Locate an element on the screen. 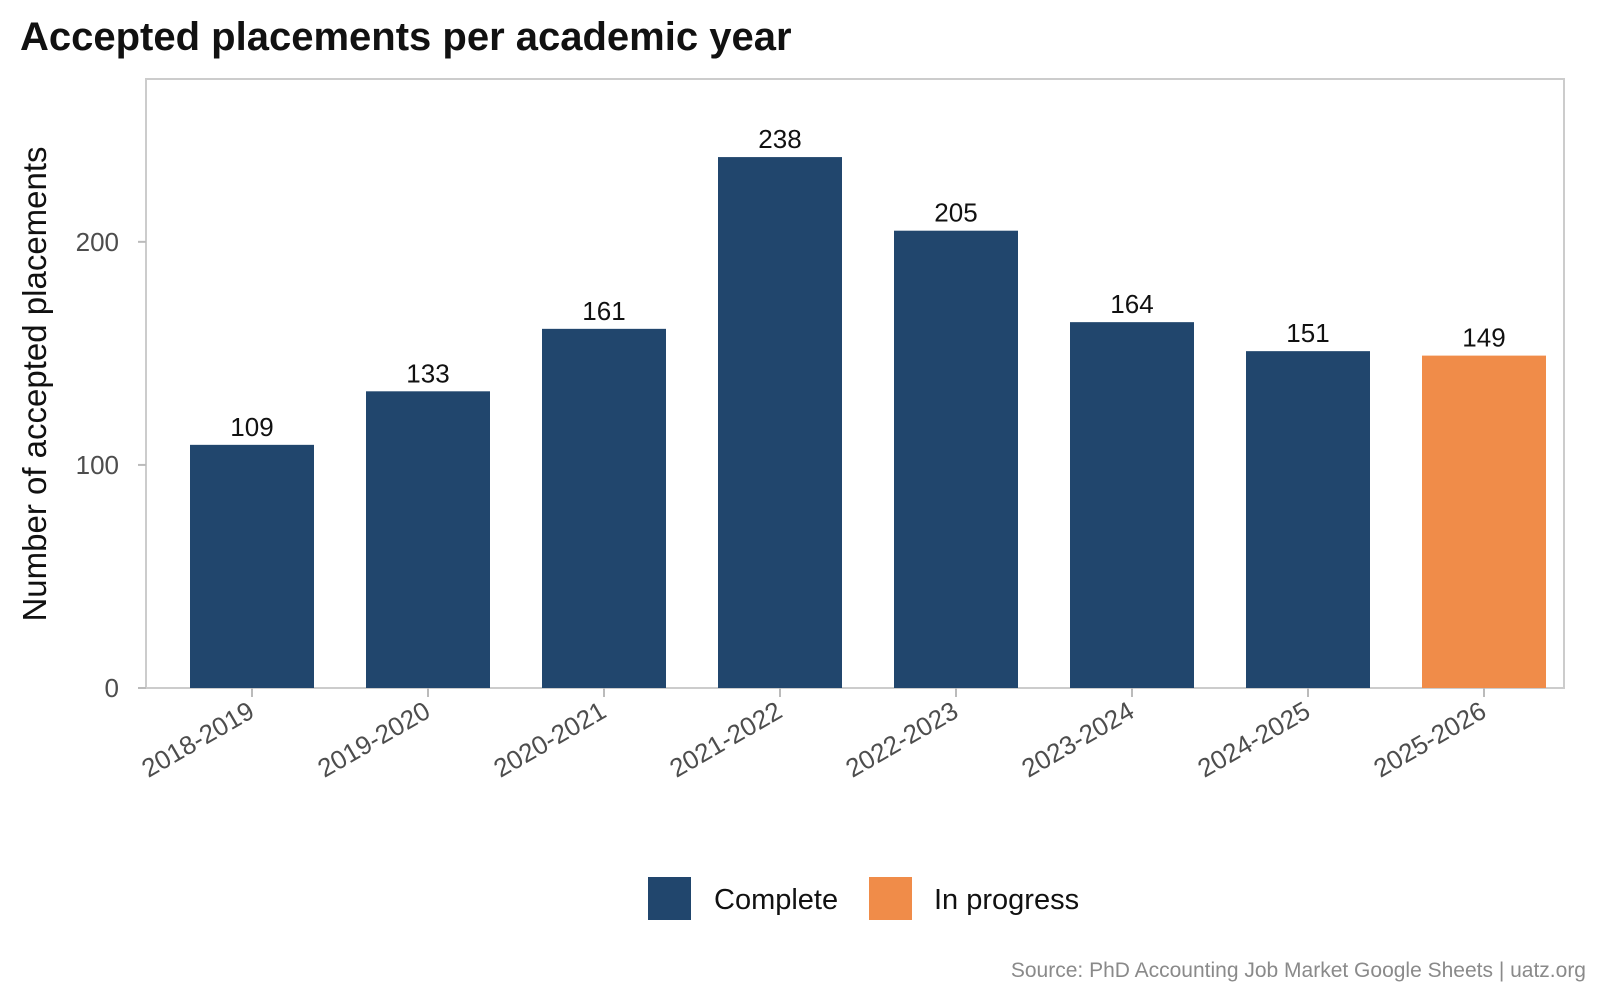 The height and width of the screenshot is (1000, 1600). y-axis-label: Number of accepted placements is located at coordinates (34, 383).